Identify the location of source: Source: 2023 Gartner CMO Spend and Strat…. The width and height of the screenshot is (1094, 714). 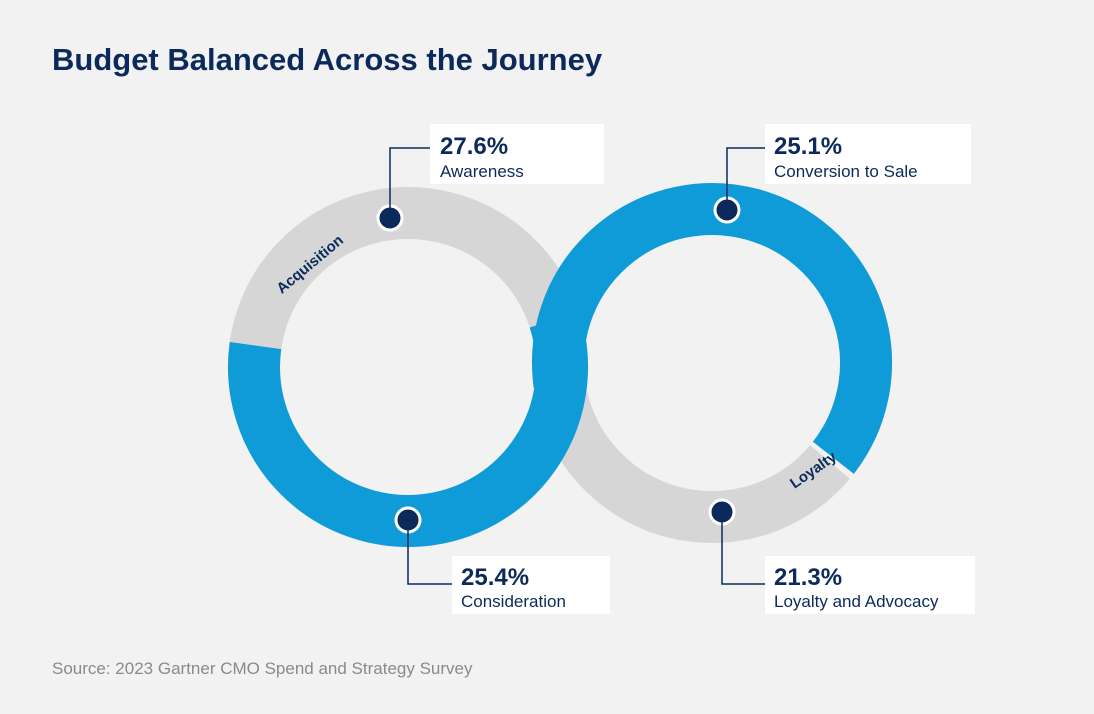
(262, 668).